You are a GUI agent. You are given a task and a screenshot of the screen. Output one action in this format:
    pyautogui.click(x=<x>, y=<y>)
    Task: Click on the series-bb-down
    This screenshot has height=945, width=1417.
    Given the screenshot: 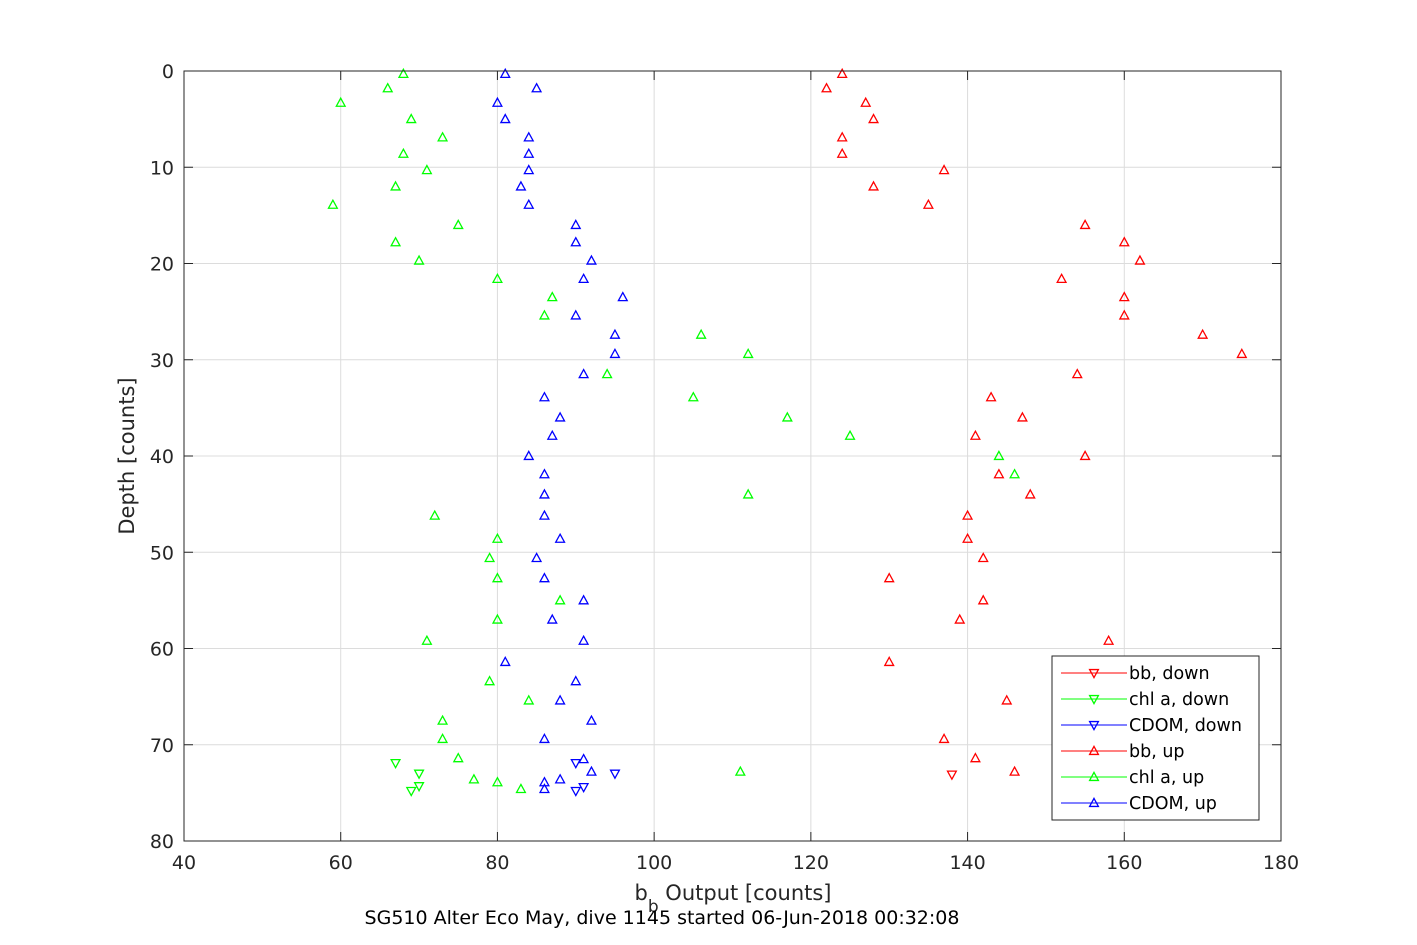 What is the action you would take?
    pyautogui.click(x=952, y=775)
    